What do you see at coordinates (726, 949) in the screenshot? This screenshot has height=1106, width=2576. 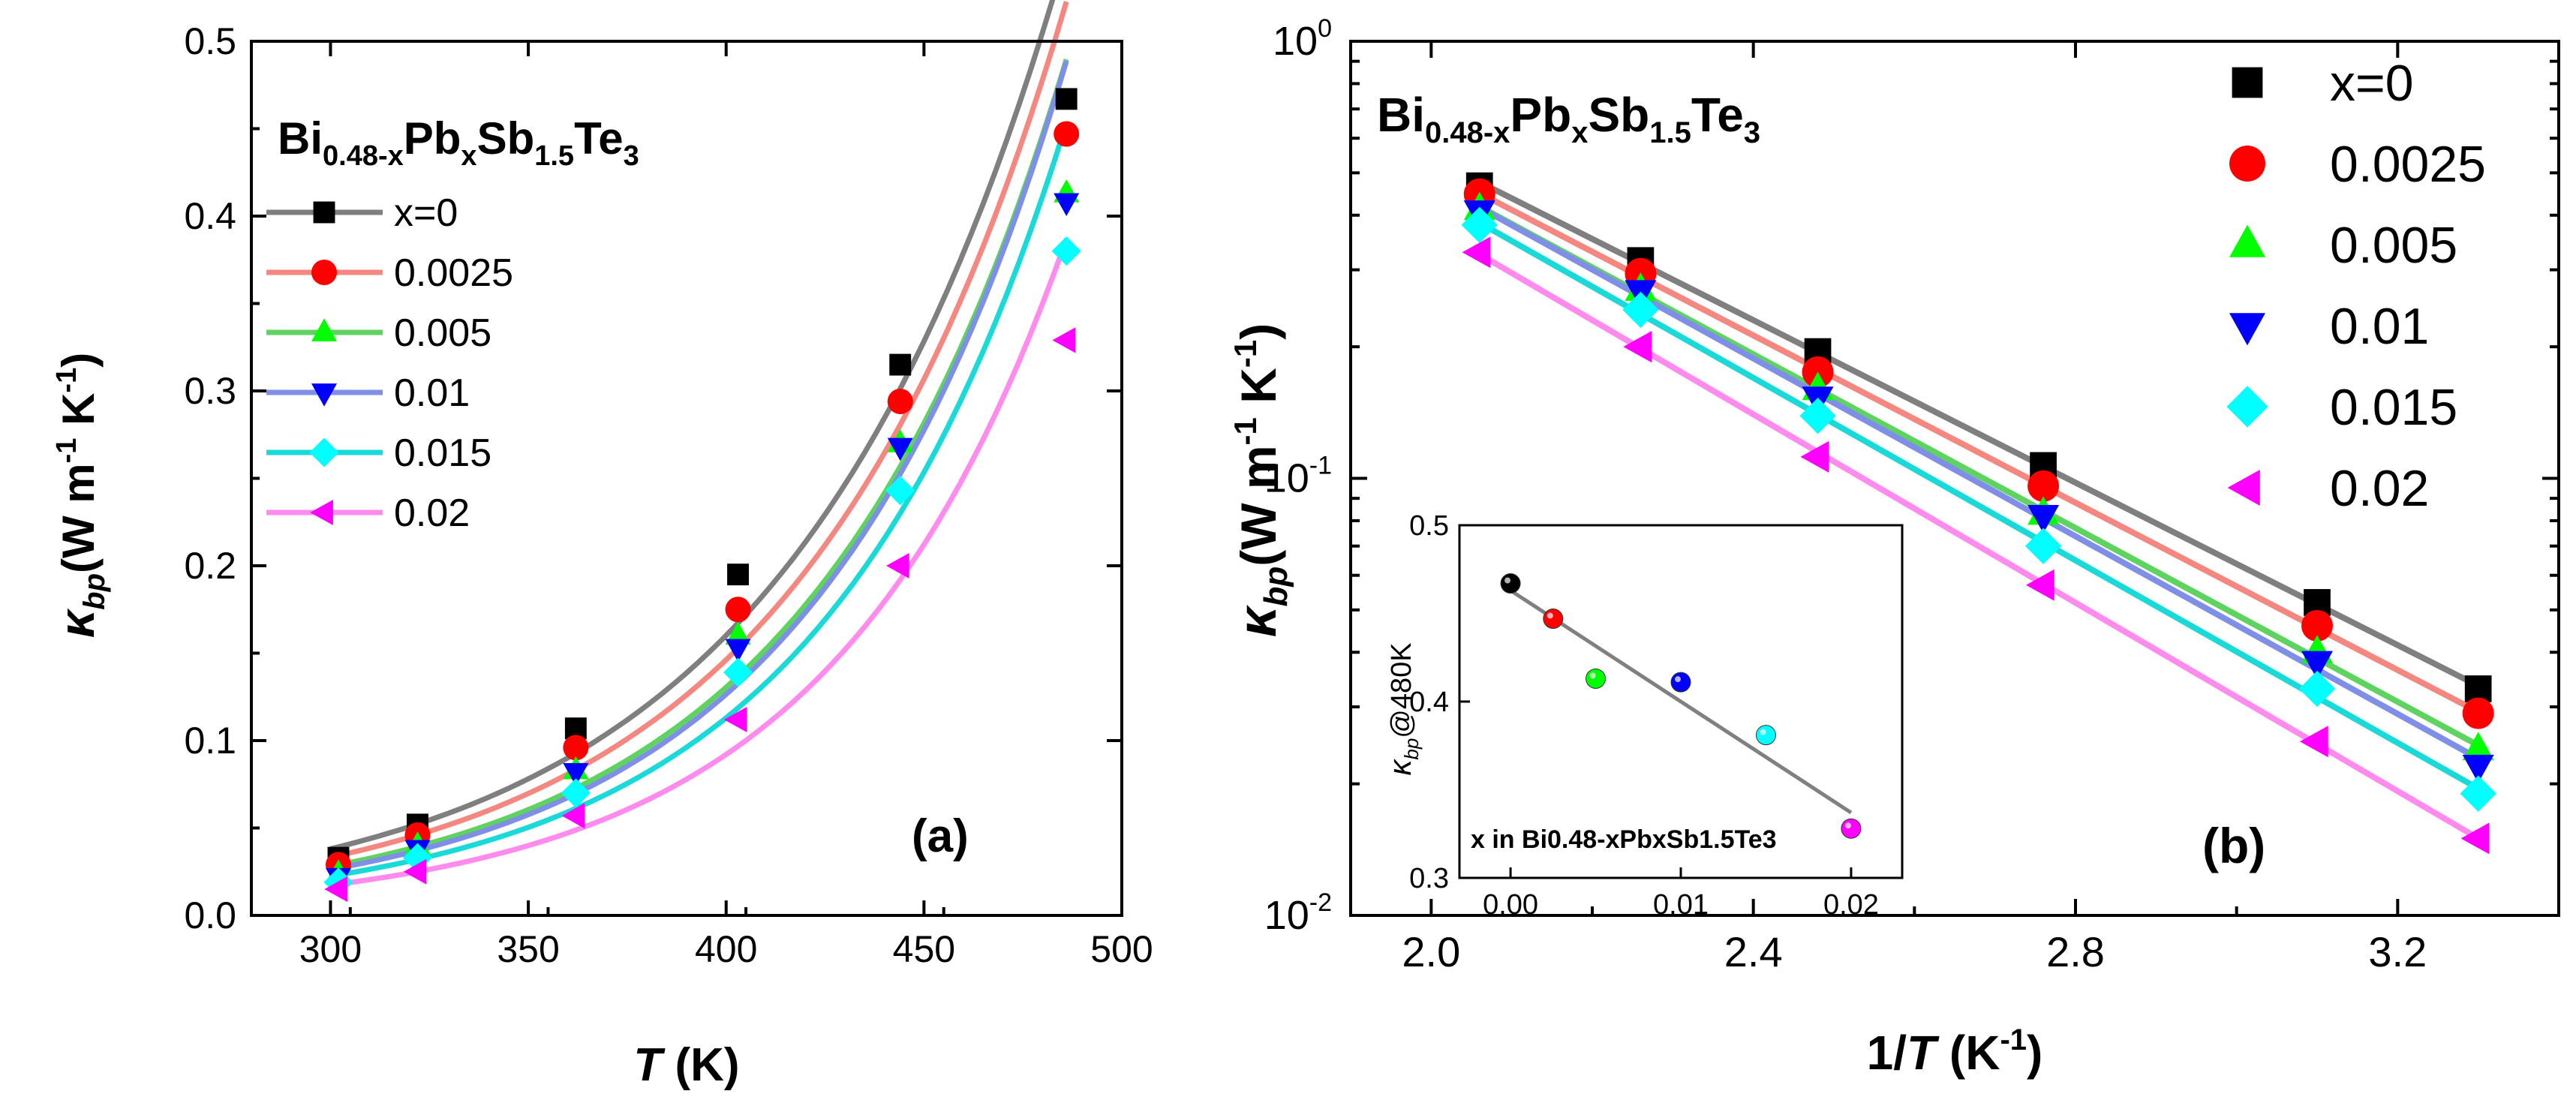 I see `x-tick-label: 400` at bounding box center [726, 949].